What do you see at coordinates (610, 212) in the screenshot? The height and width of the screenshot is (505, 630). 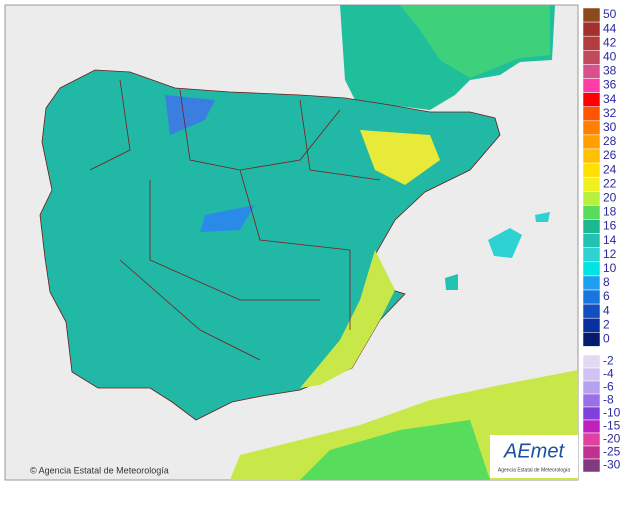 I see `legend-label: 18` at bounding box center [610, 212].